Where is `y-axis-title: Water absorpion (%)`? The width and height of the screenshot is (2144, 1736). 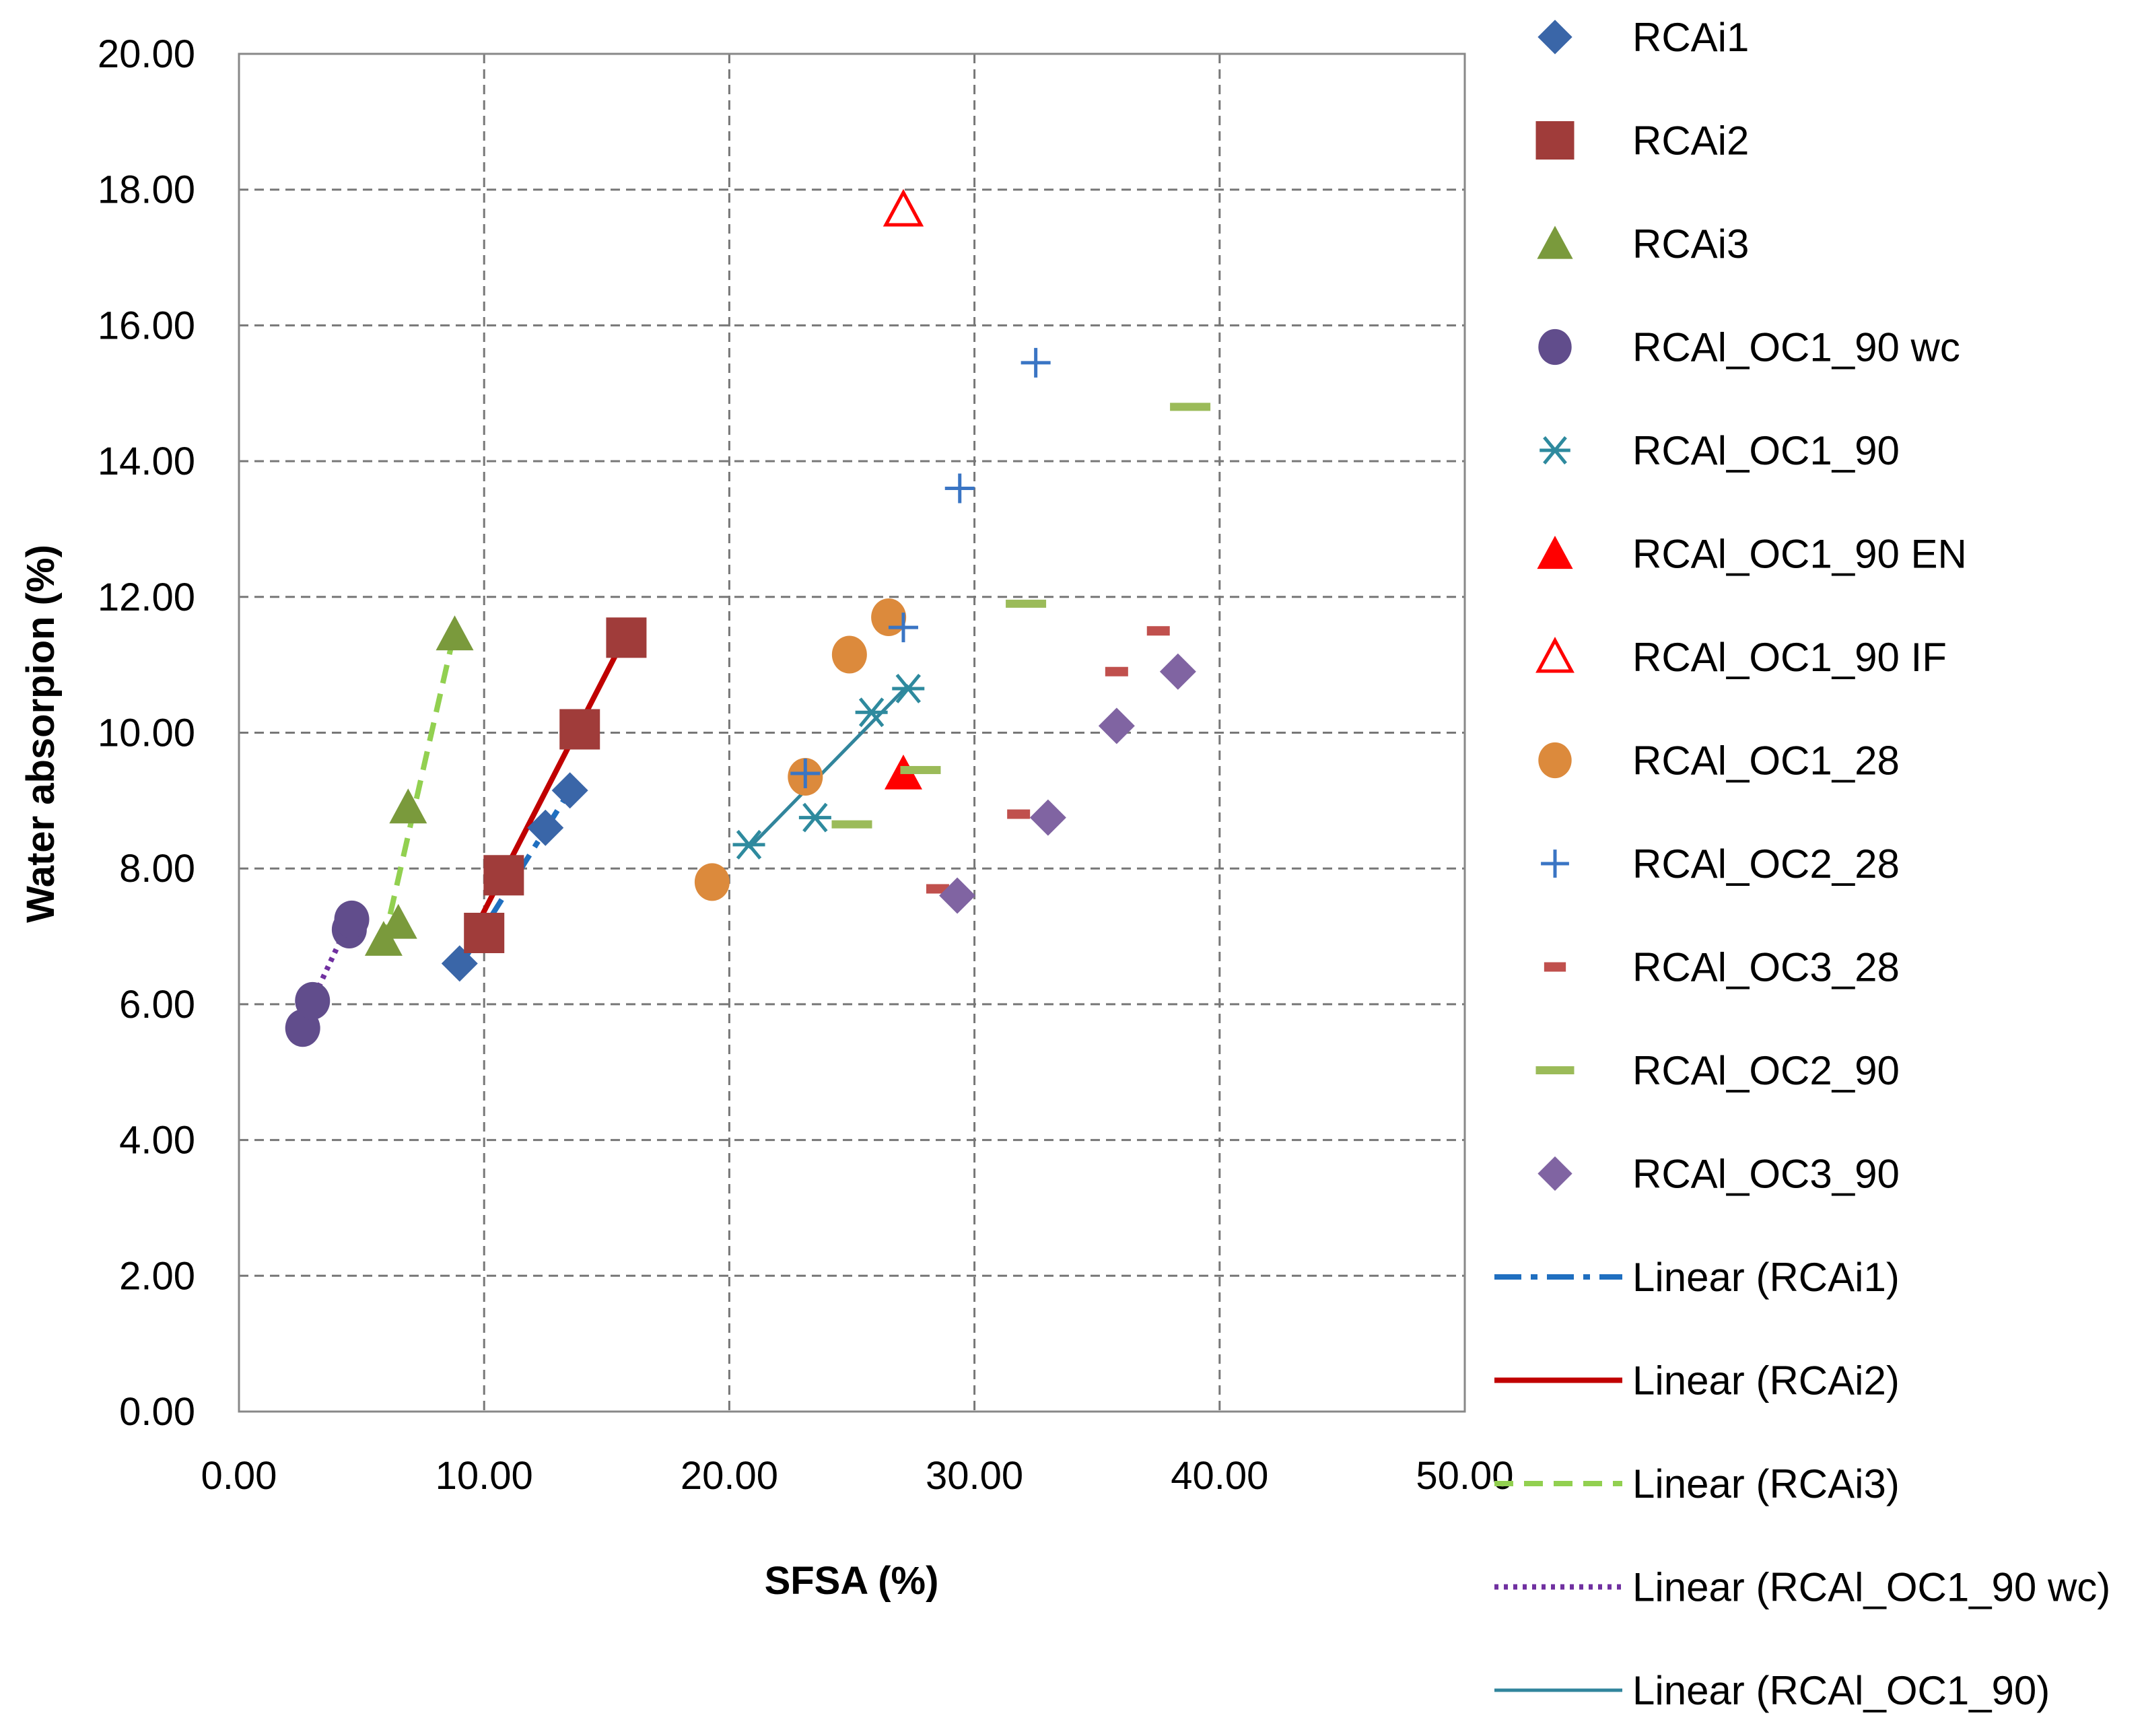
y-axis-title: Water absorpion (%) is located at coordinates (41, 734).